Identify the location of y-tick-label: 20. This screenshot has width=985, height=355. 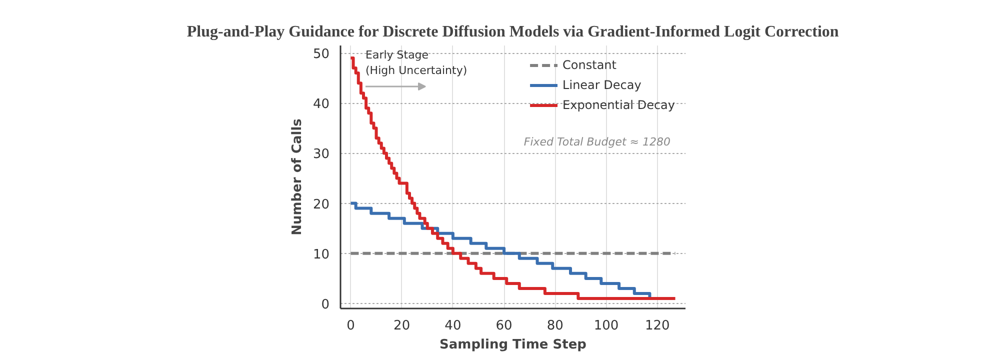
(321, 204).